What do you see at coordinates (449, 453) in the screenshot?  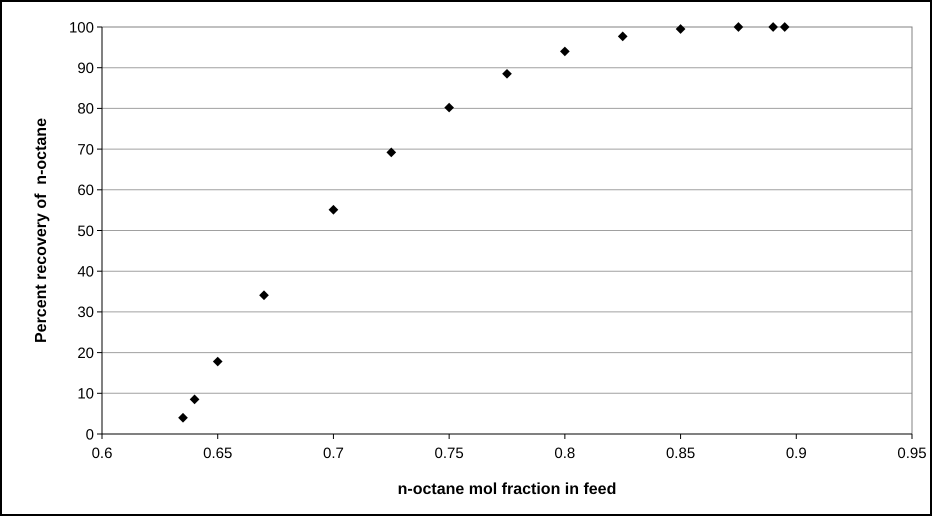 I see `x-tick-label: 0.75` at bounding box center [449, 453].